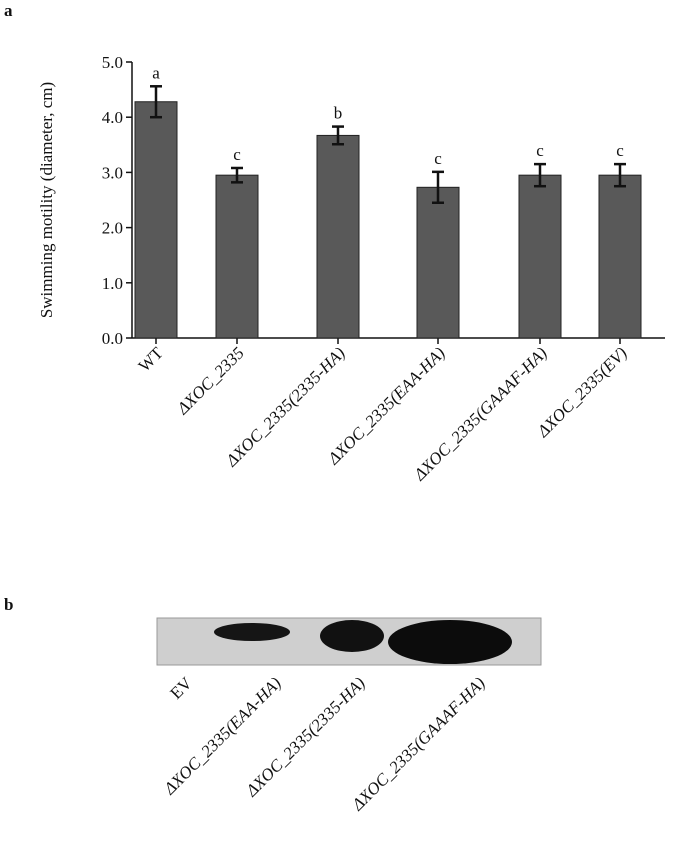 This screenshot has width=675, height=866. I want to click on y-tick-label: 2.0, so click(112, 228).